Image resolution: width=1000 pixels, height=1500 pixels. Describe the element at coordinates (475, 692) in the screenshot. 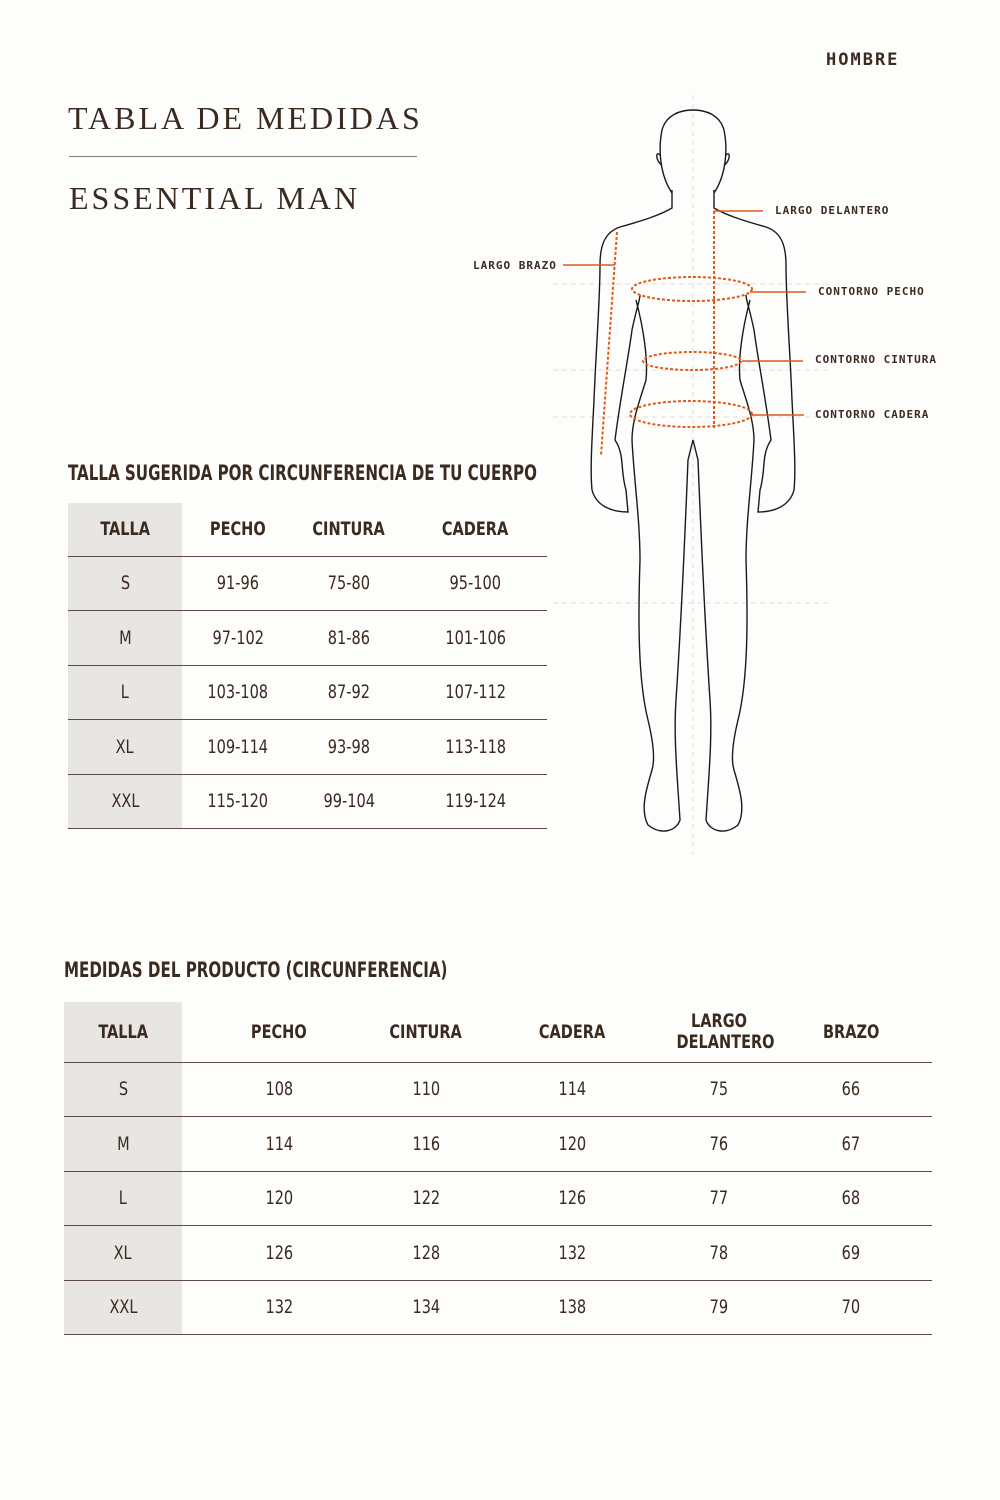

I see `value-cell: 107-112` at that location.